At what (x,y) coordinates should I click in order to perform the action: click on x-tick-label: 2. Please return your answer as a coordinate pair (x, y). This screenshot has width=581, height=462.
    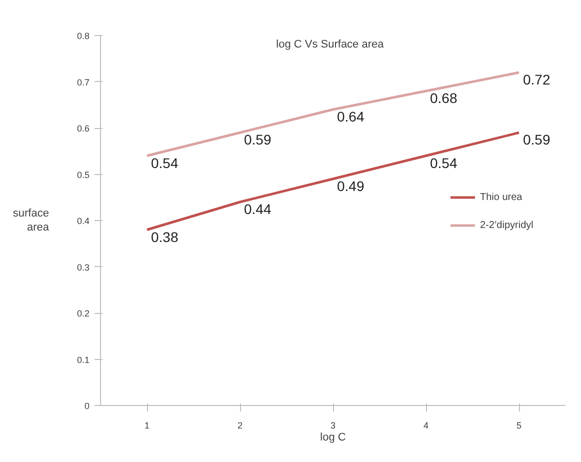
    Looking at the image, I should click on (240, 425).